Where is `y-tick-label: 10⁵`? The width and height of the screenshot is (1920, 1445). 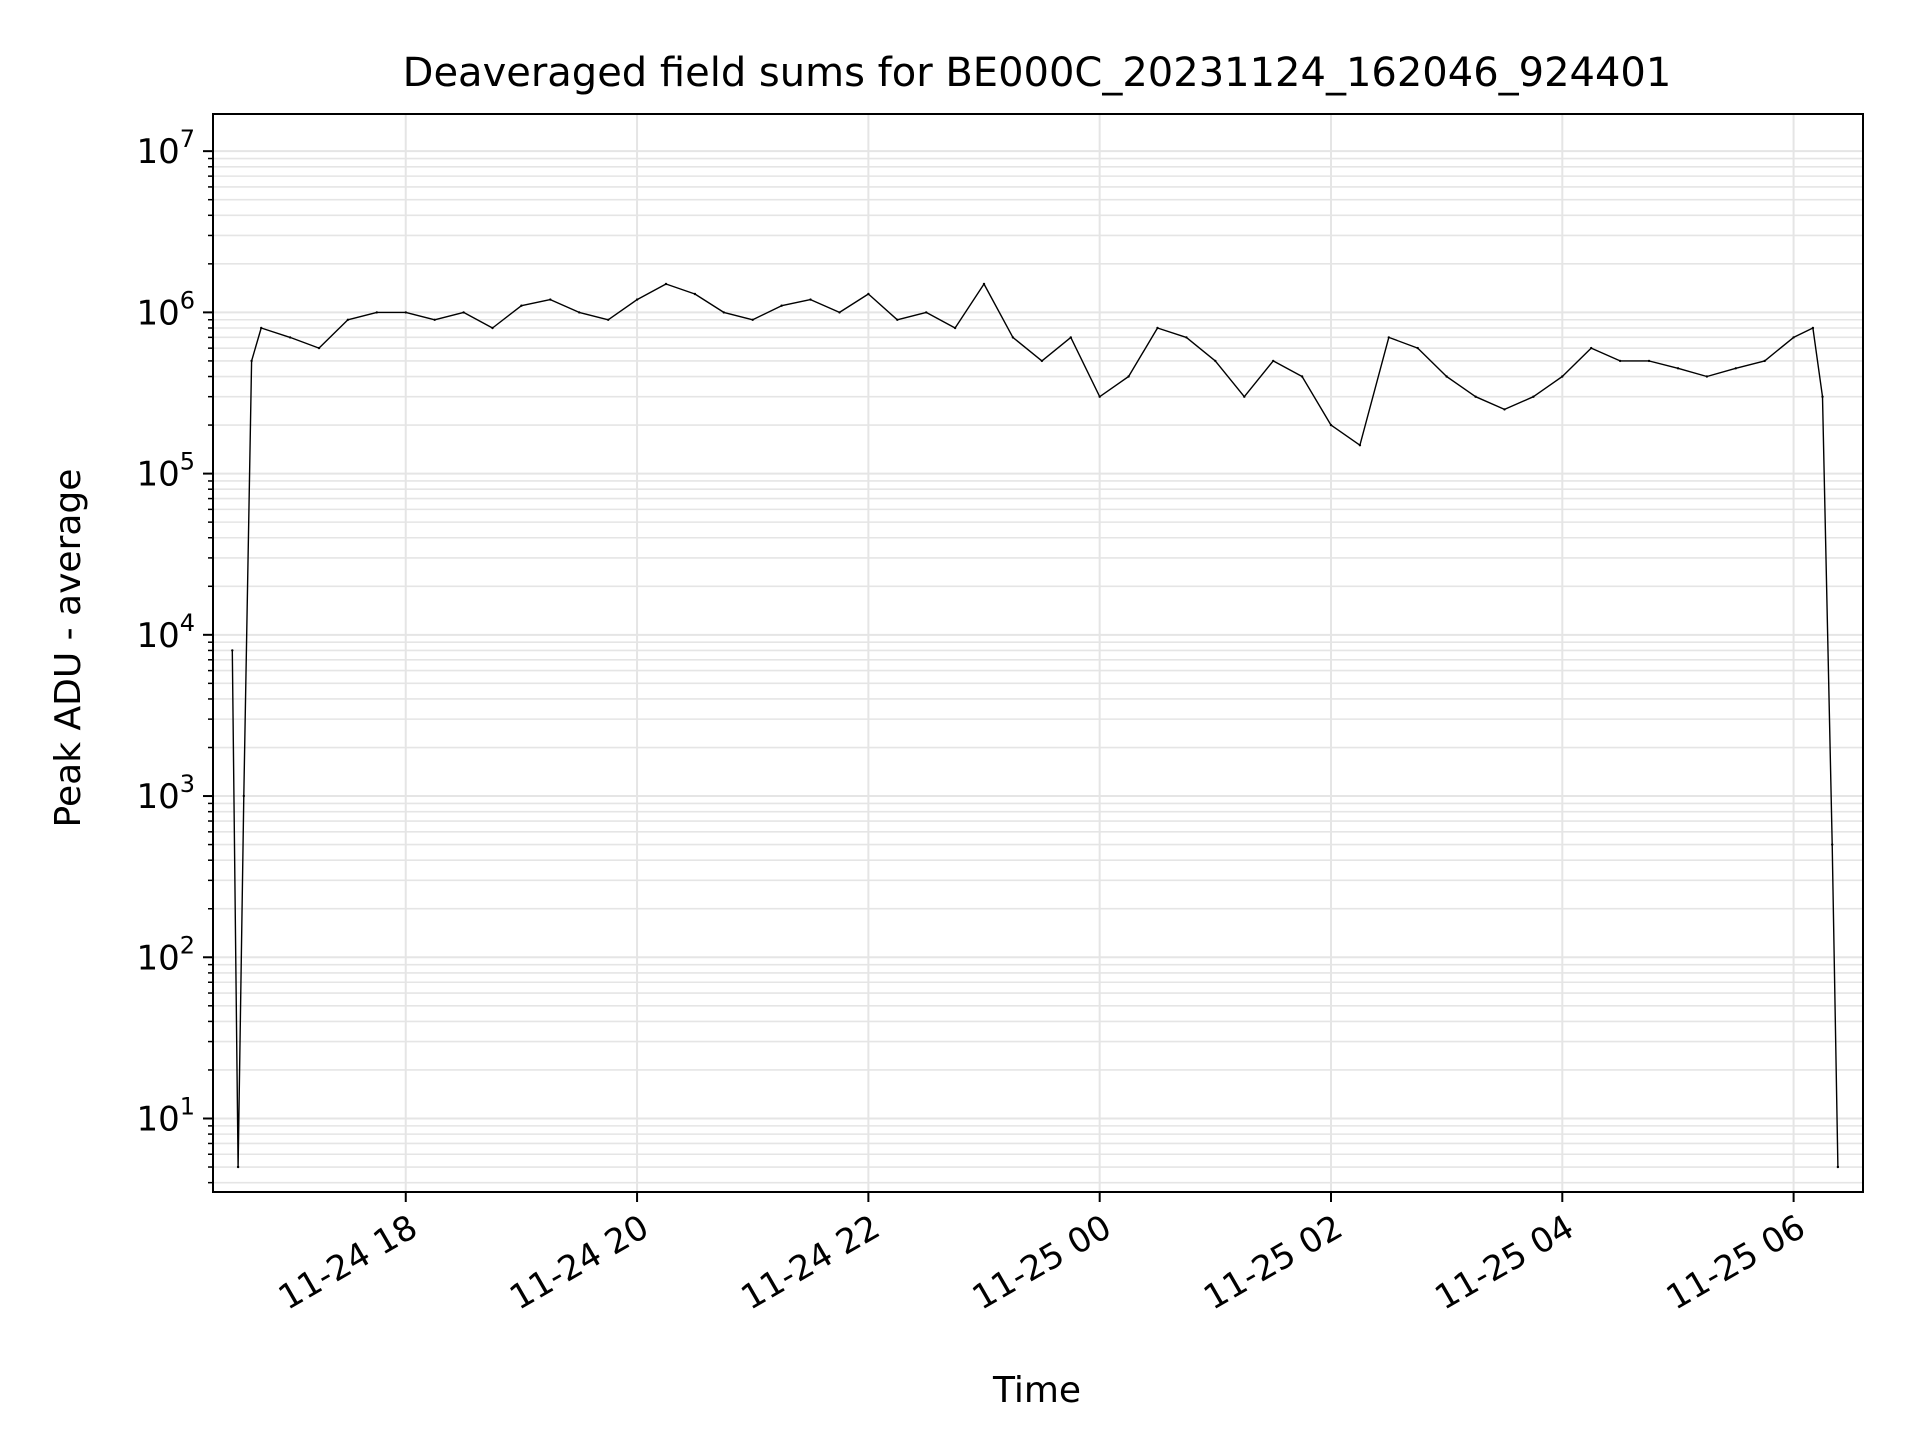
y-tick-label: 10⁵ is located at coordinates (165, 471).